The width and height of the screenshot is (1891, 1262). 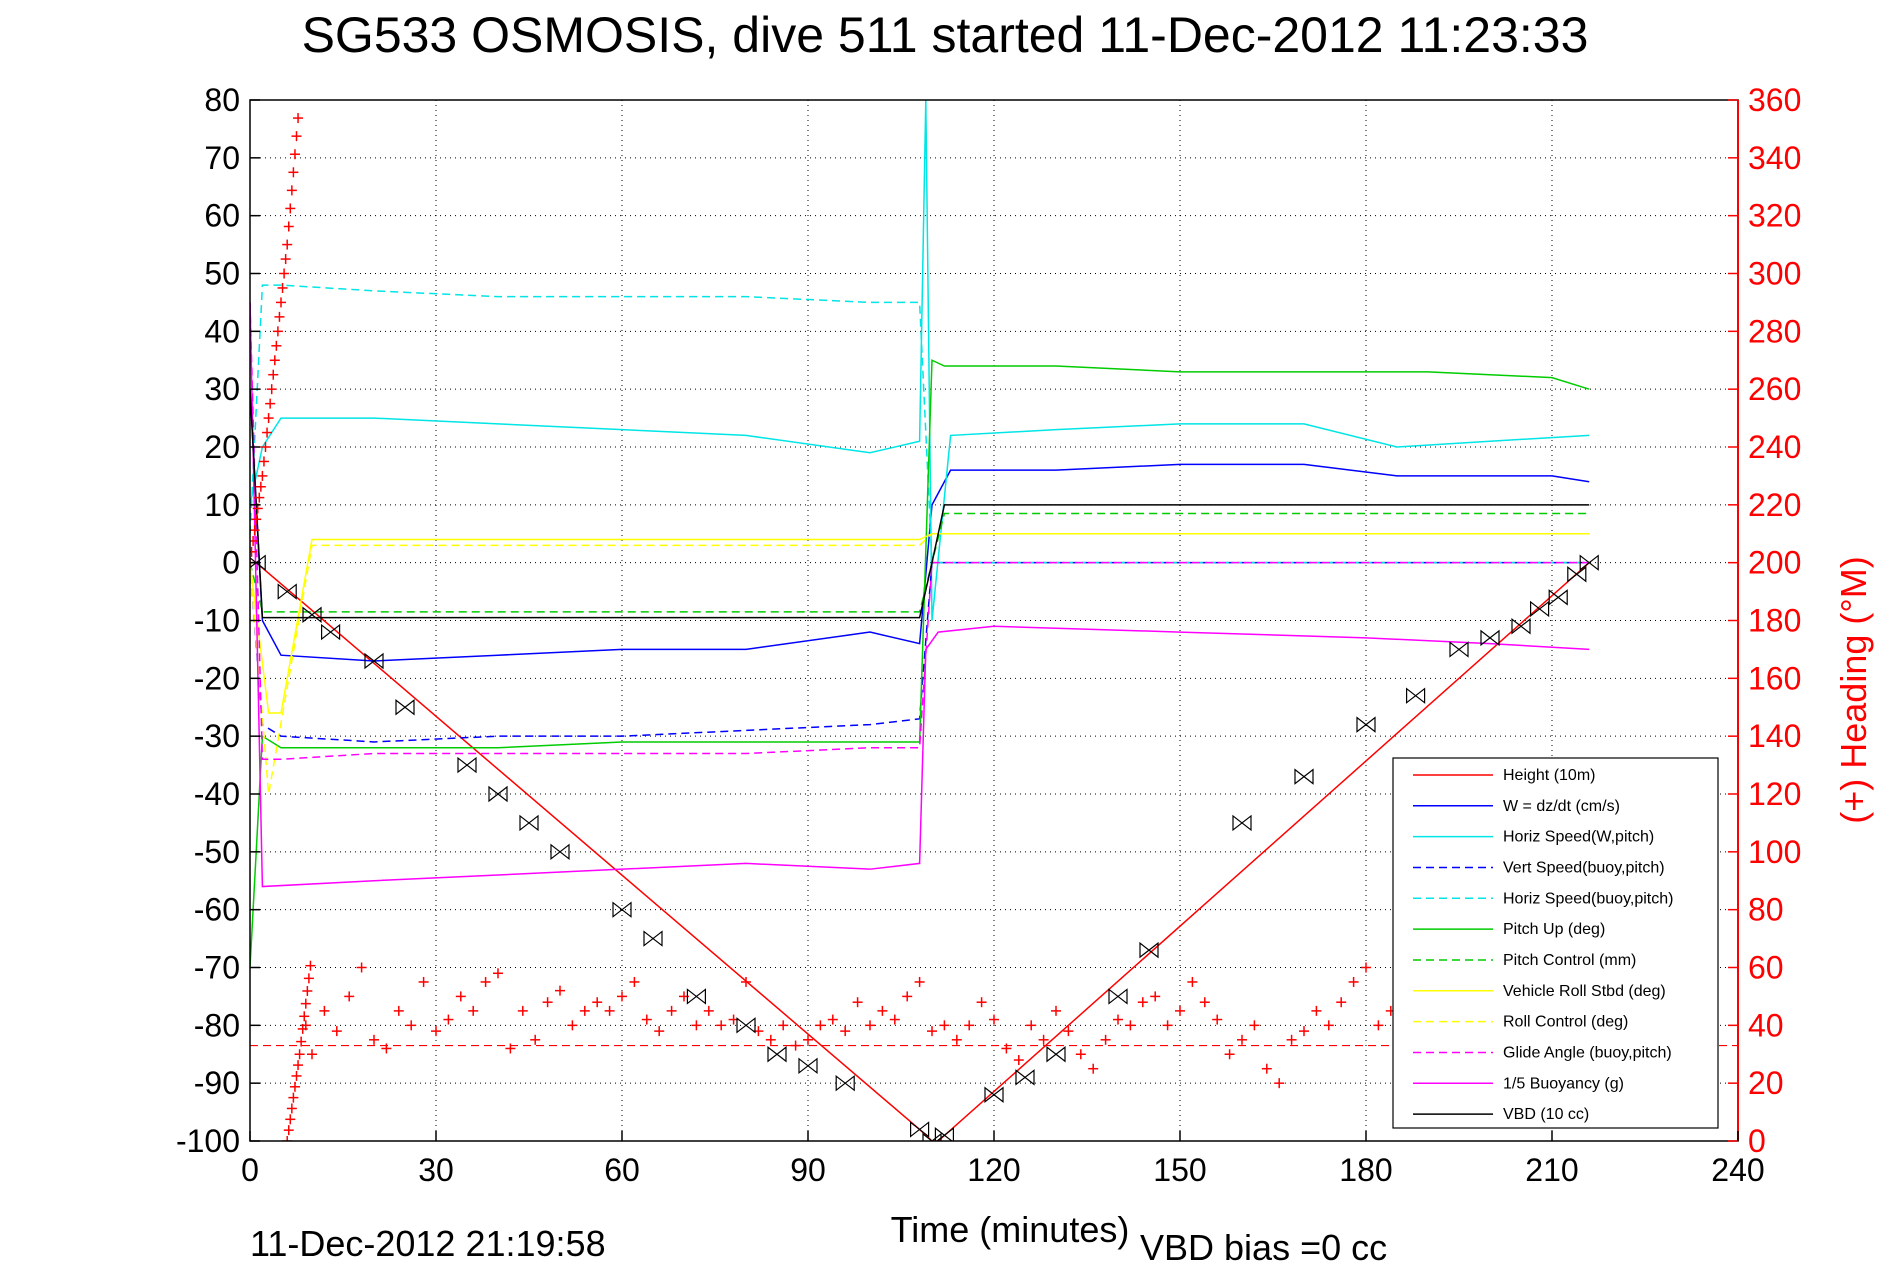 I want to click on x-axis-label: Time (minutes), so click(x=1010, y=1229).